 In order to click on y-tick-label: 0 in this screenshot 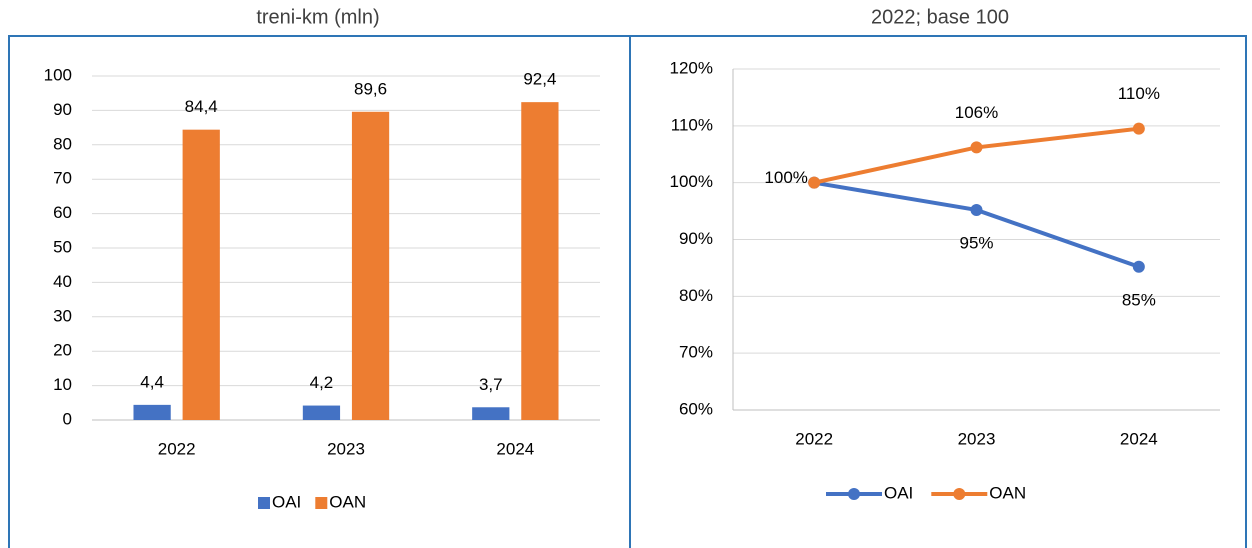, I will do `click(67, 418)`.